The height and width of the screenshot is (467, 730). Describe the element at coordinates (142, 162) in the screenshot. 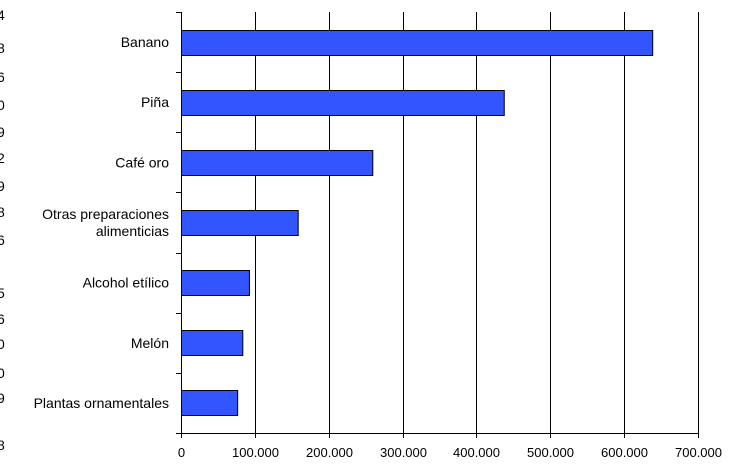

I see `category-label-2: Café oro` at that location.